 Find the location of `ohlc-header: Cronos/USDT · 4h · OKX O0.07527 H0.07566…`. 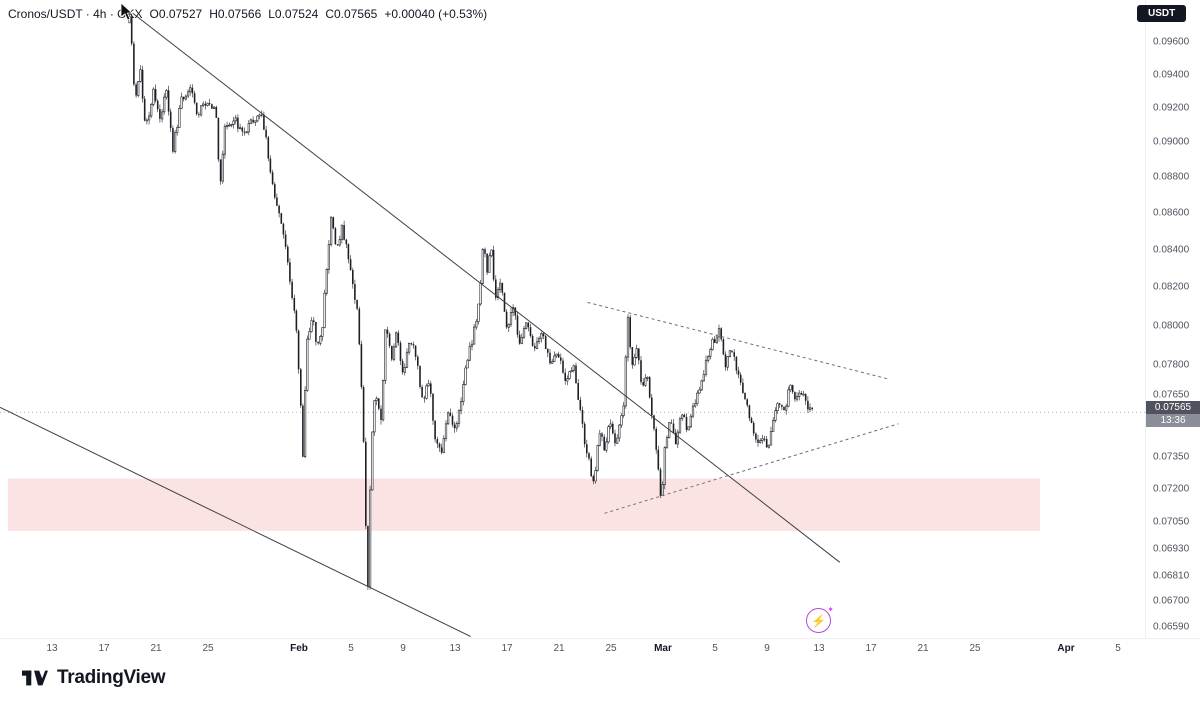

ohlc-header: Cronos/USDT · 4h · OKX O0.07527 H0.07566… is located at coordinates (247, 14).